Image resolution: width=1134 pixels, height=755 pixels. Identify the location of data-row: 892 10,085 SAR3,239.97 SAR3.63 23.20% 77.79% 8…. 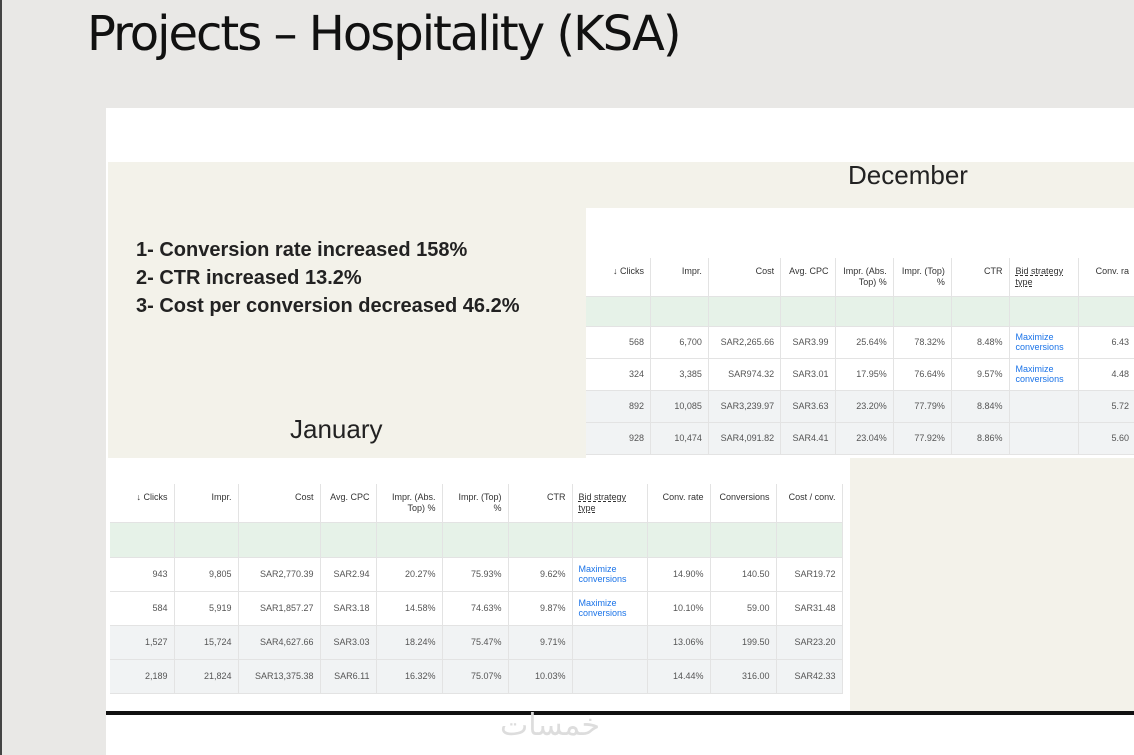
(860, 406).